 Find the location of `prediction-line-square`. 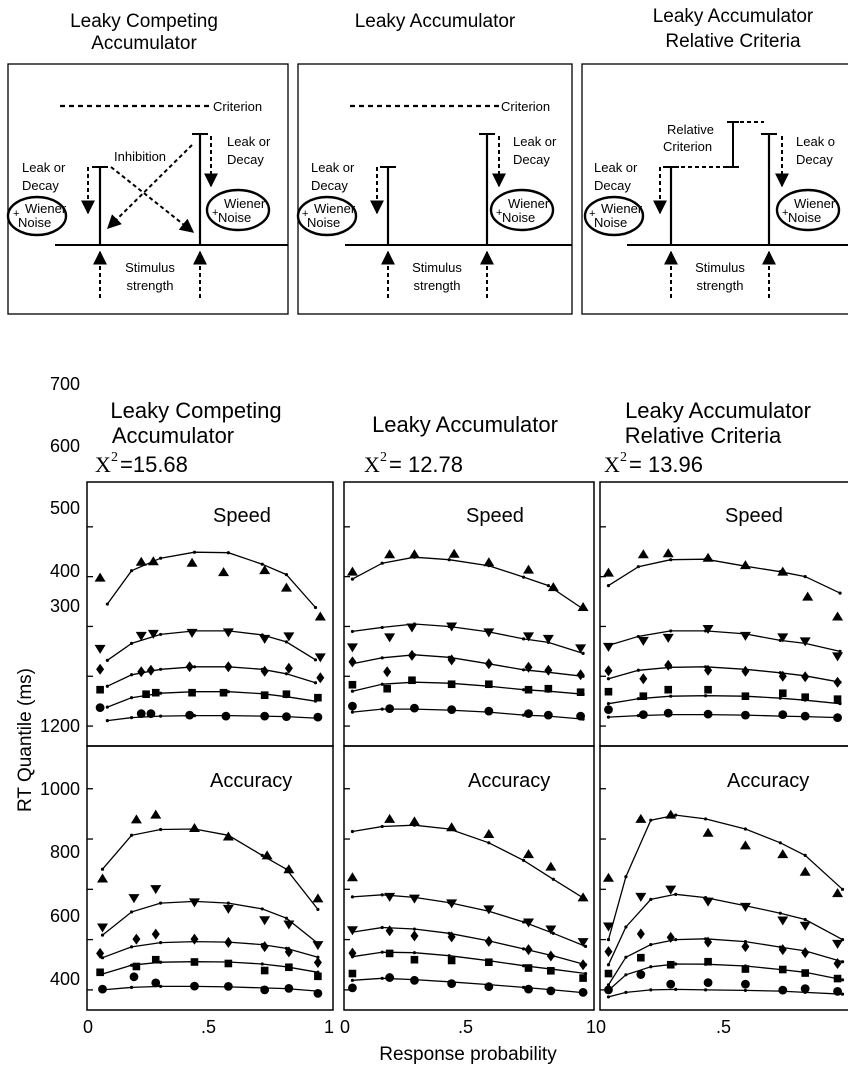

prediction-line-square is located at coordinates (211, 699).